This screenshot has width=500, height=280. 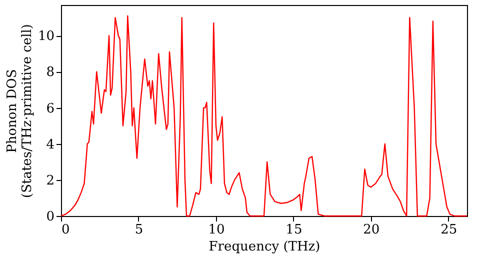 What do you see at coordinates (50, 108) in the screenshot?
I see `y-tick-label: 6` at bounding box center [50, 108].